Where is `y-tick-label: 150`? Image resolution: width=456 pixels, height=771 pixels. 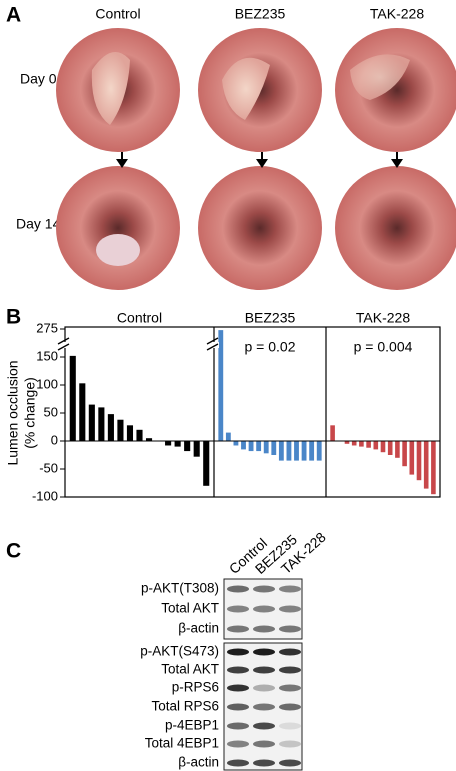
y-tick-label: 150 is located at coordinates (47, 355).